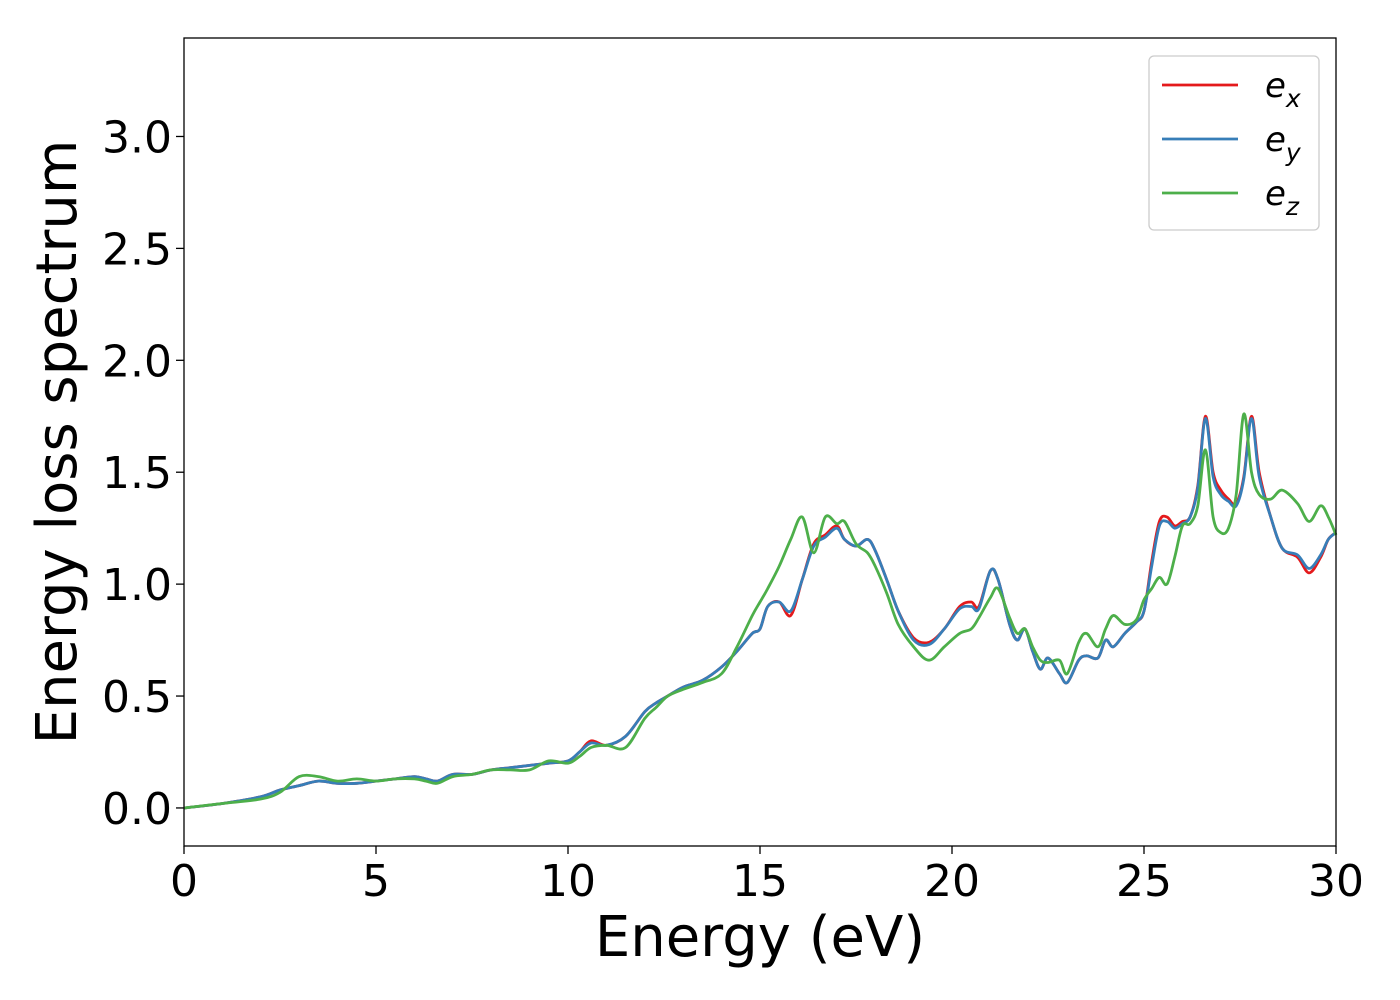  Describe the element at coordinates (1283, 89) in the screenshot. I see `legend-label-x: ex` at that location.